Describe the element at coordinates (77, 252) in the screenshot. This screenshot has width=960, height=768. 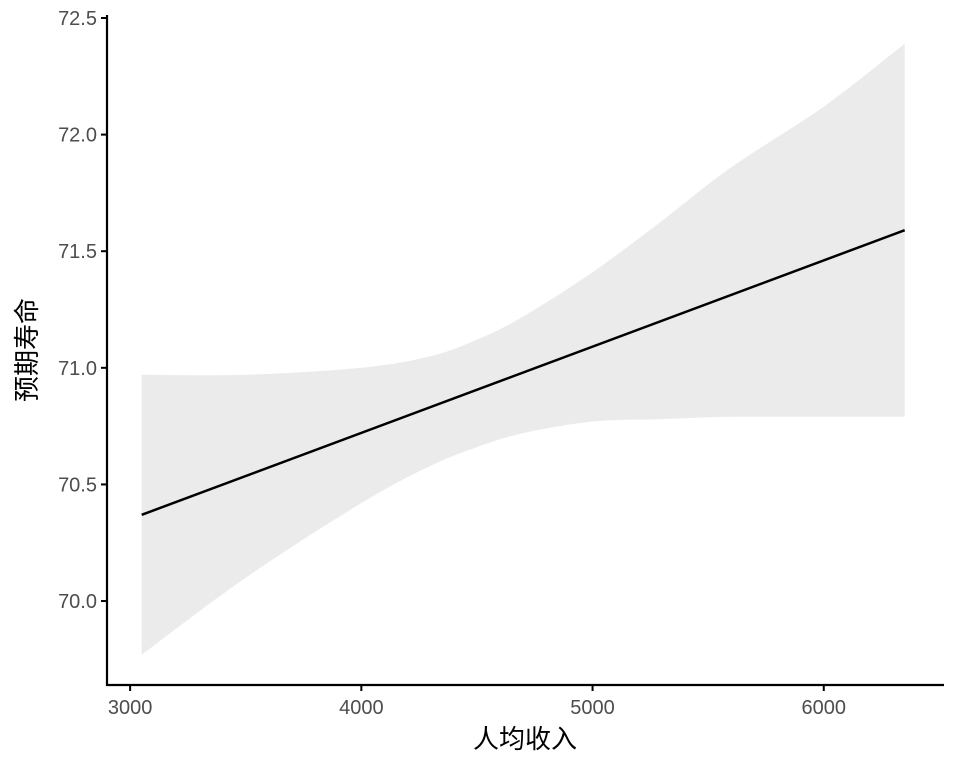
I see `y-tick-label: 71.5` at that location.